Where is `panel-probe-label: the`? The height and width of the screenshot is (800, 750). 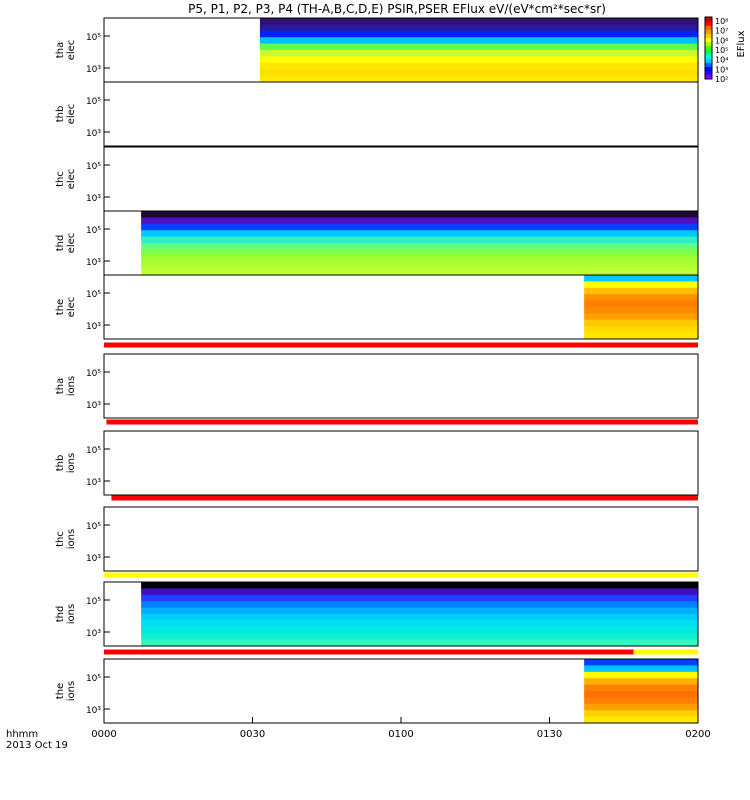
panel-probe-label: the is located at coordinates (60, 691).